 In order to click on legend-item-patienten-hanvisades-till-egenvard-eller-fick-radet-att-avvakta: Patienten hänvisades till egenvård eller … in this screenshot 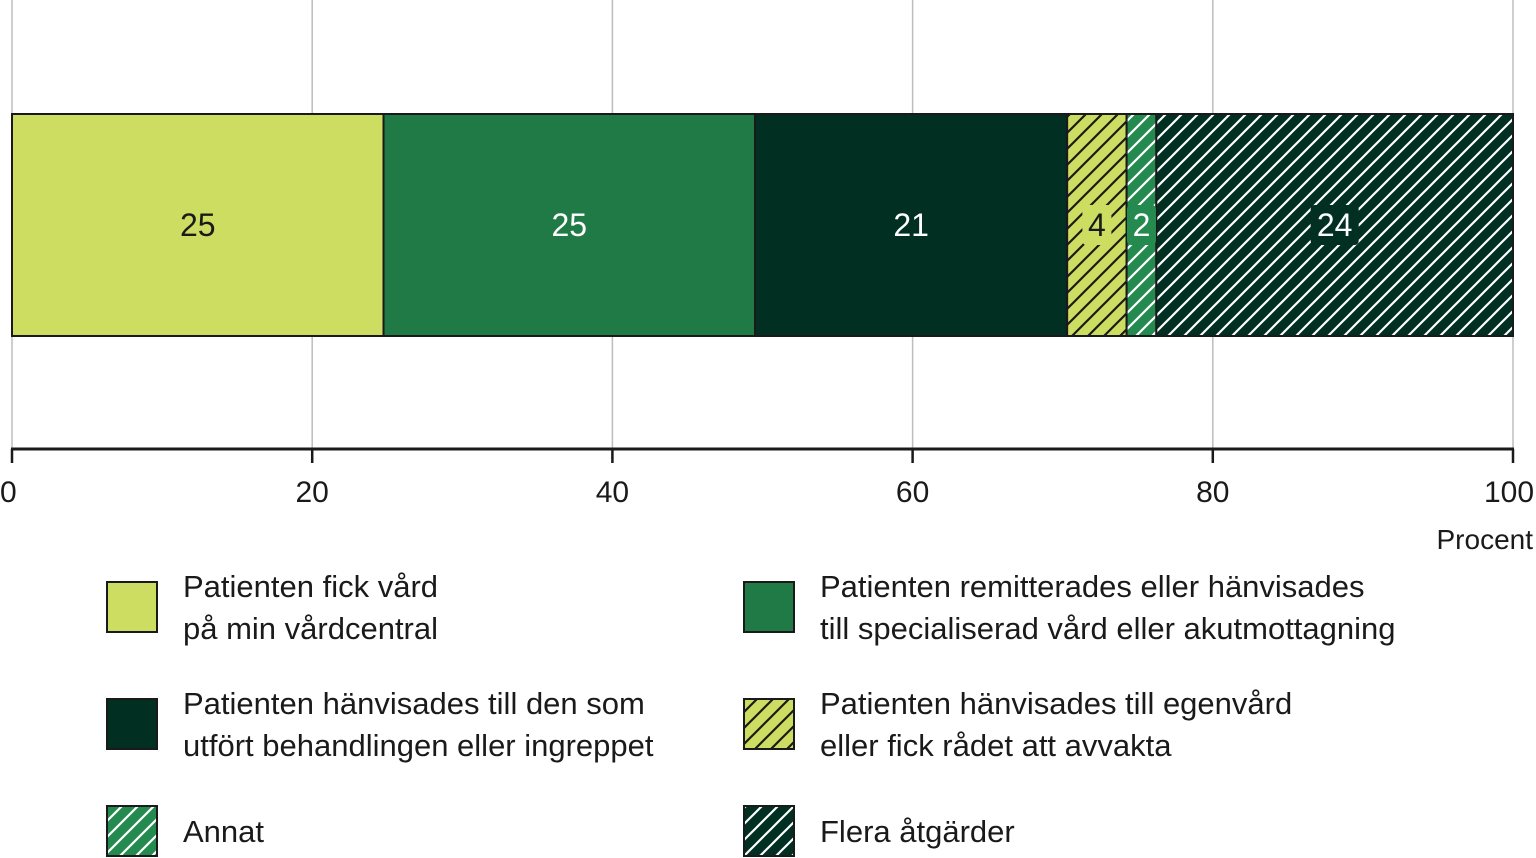, I will do `click(1017, 724)`.